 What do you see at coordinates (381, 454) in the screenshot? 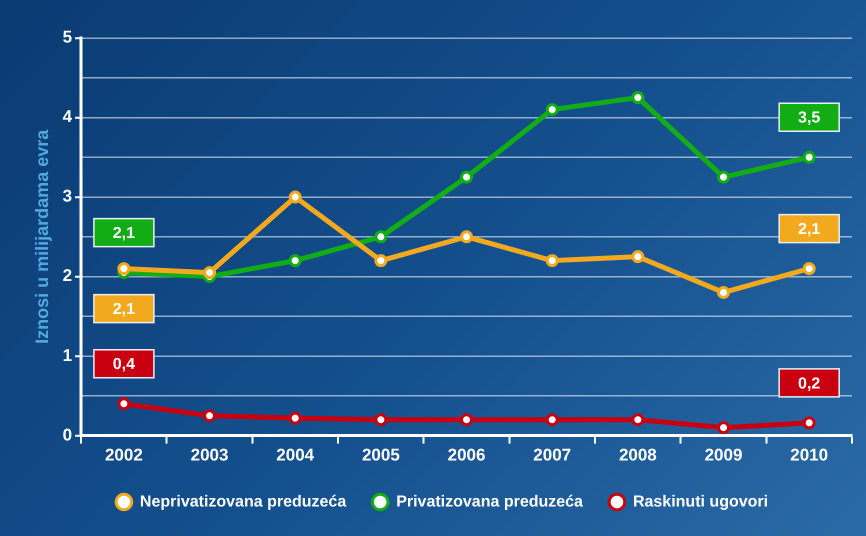
I see `x-tick-label: 2005` at bounding box center [381, 454].